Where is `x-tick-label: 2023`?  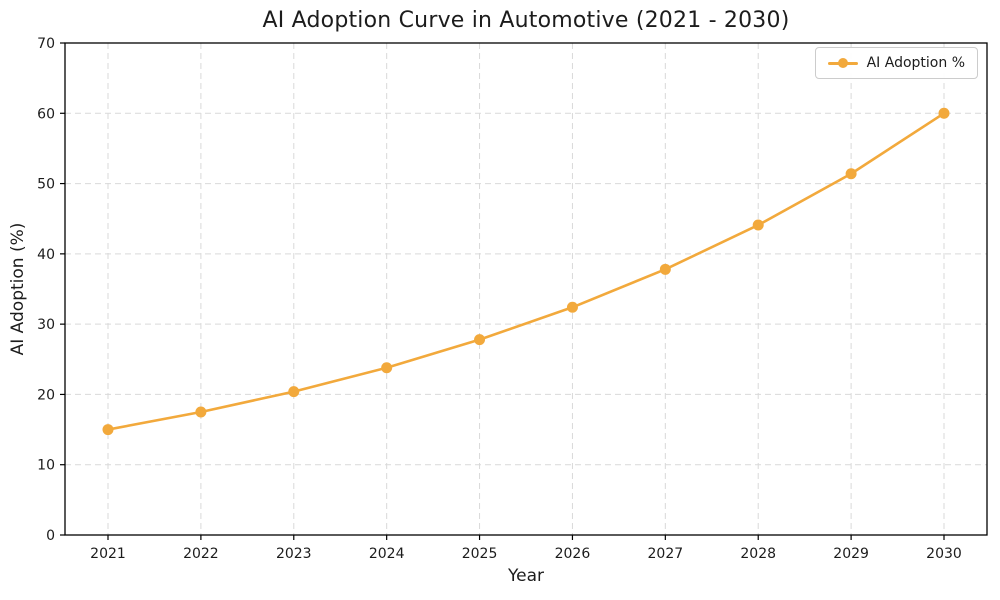 x-tick-label: 2023 is located at coordinates (294, 554).